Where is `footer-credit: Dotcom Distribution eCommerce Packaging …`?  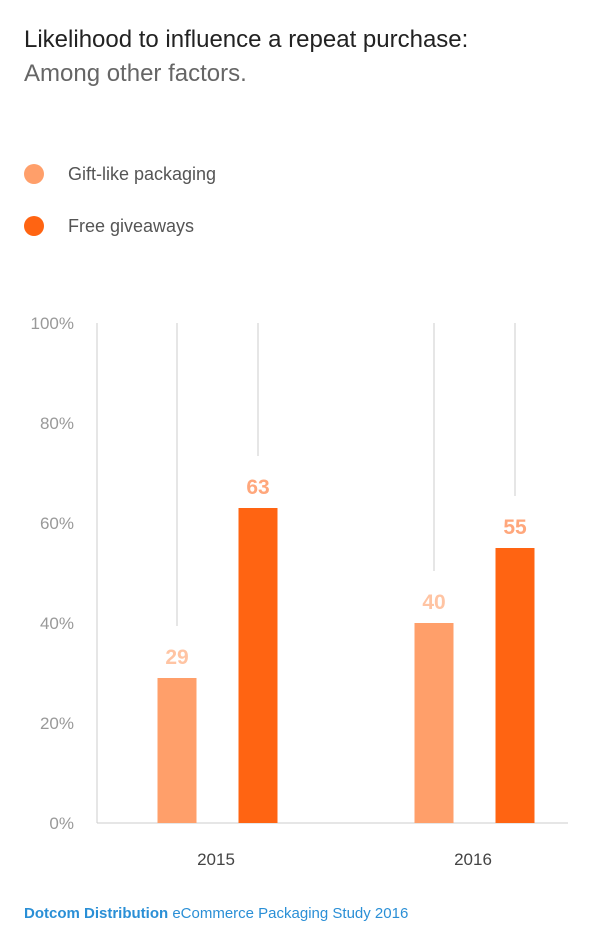
footer-credit: Dotcom Distribution eCommerce Packaging … is located at coordinates (216, 913).